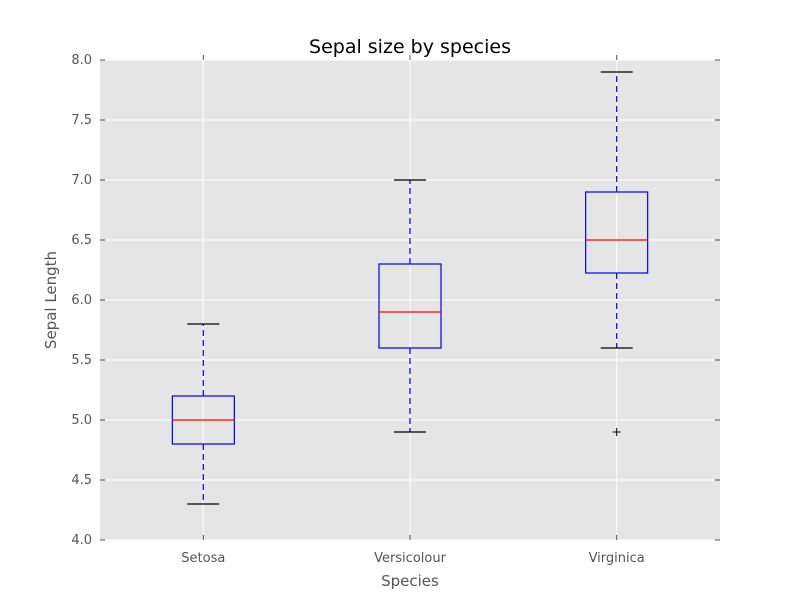 Image resolution: width=800 pixels, height=600 pixels. What do you see at coordinates (81, 60) in the screenshot?
I see `y-tick-label: 8.0` at bounding box center [81, 60].